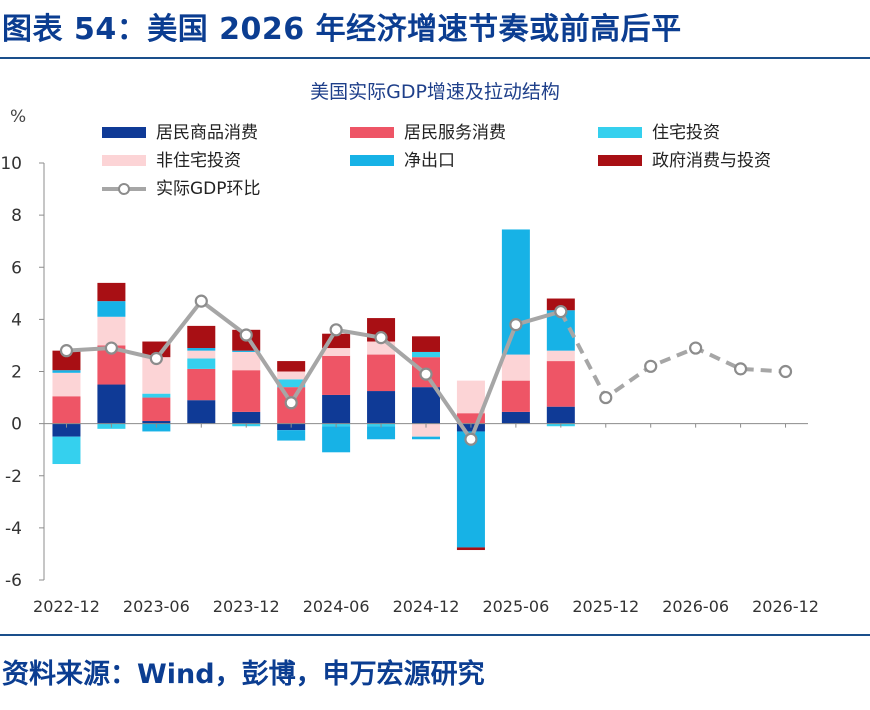 This screenshot has height=710, width=870. I want to click on legend-label-5: 净出口, so click(429, 161).